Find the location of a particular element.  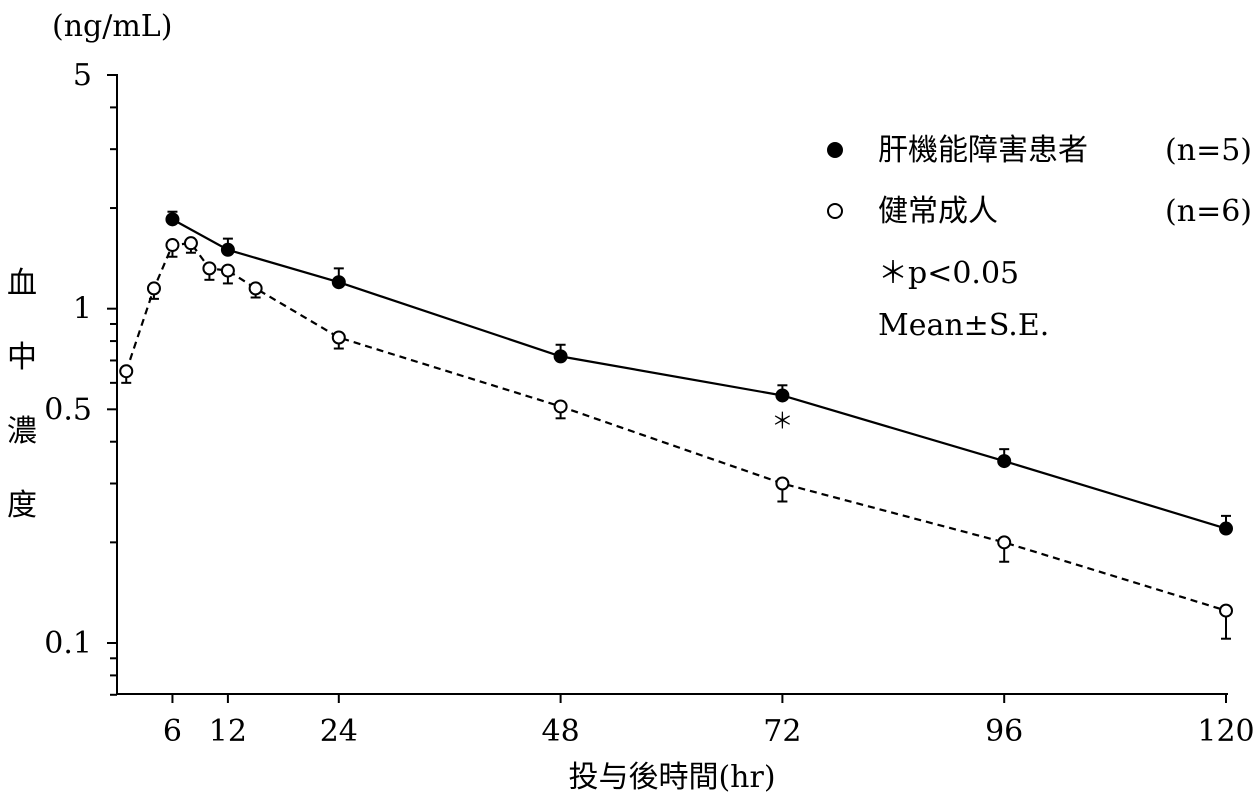

y-tick-label: 0.5 is located at coordinates (68, 409).